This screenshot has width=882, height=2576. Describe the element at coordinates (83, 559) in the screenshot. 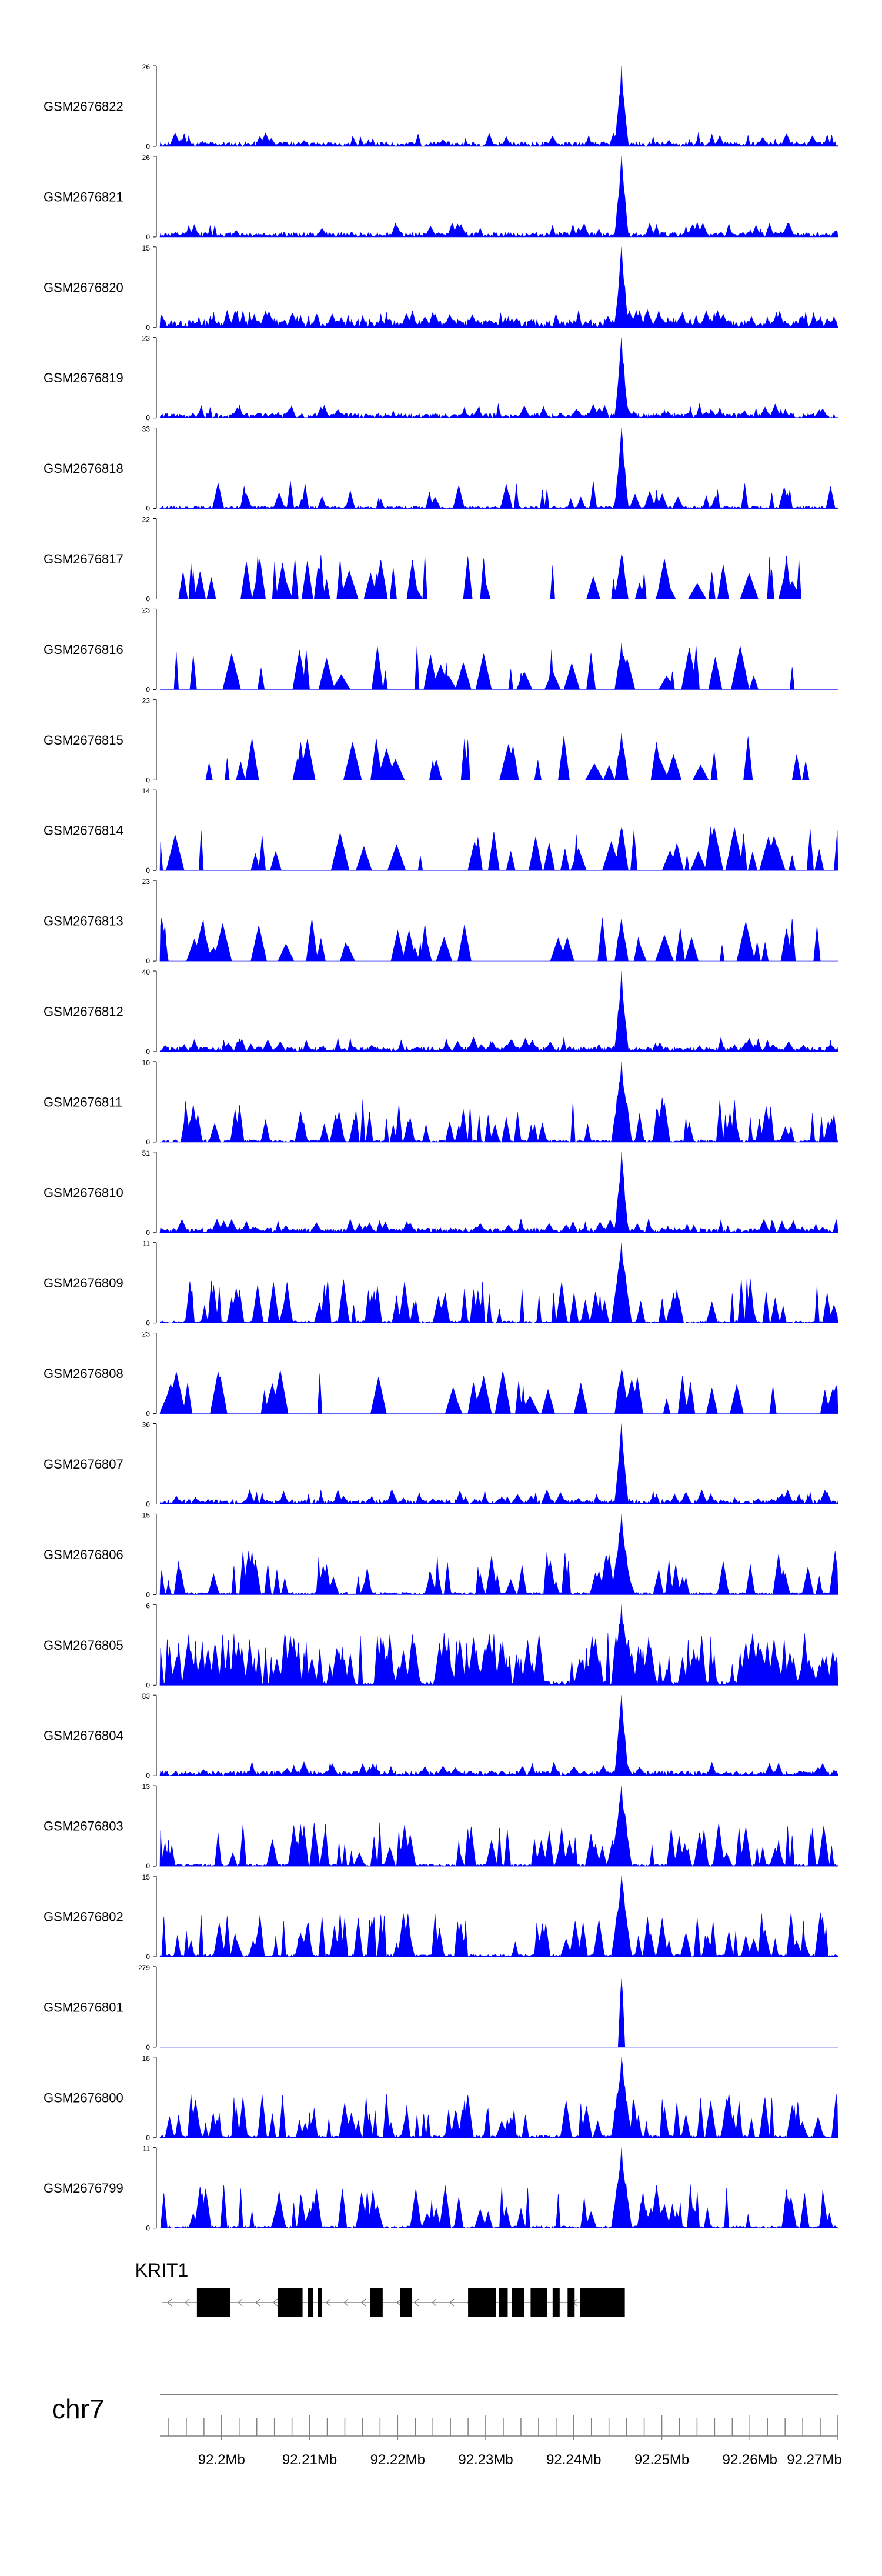

I see `track-label: GSM2676817` at that location.